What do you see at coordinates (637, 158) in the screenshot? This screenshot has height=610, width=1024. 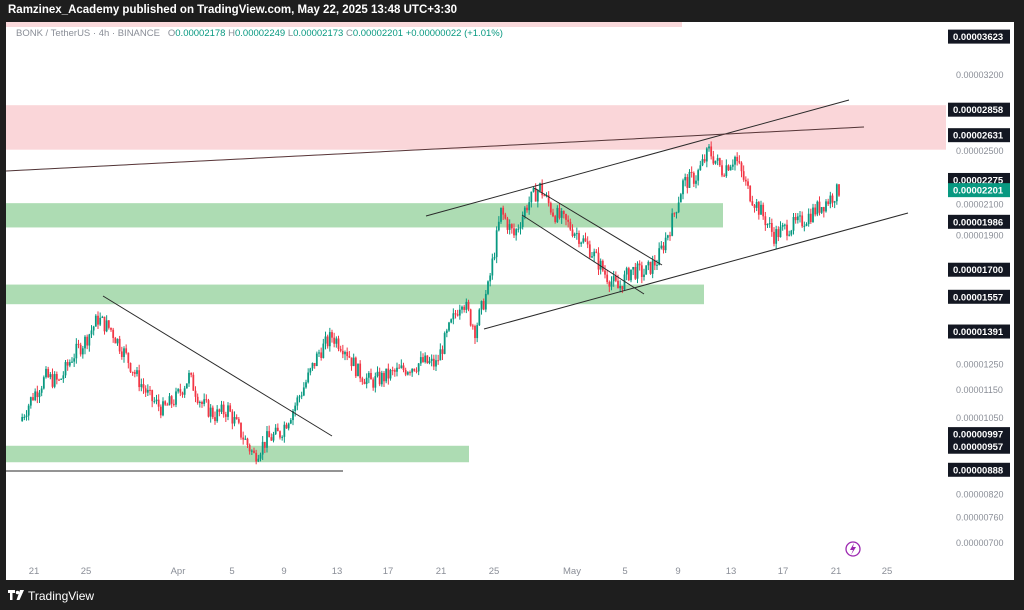 I see `ascending-channel-upper` at bounding box center [637, 158].